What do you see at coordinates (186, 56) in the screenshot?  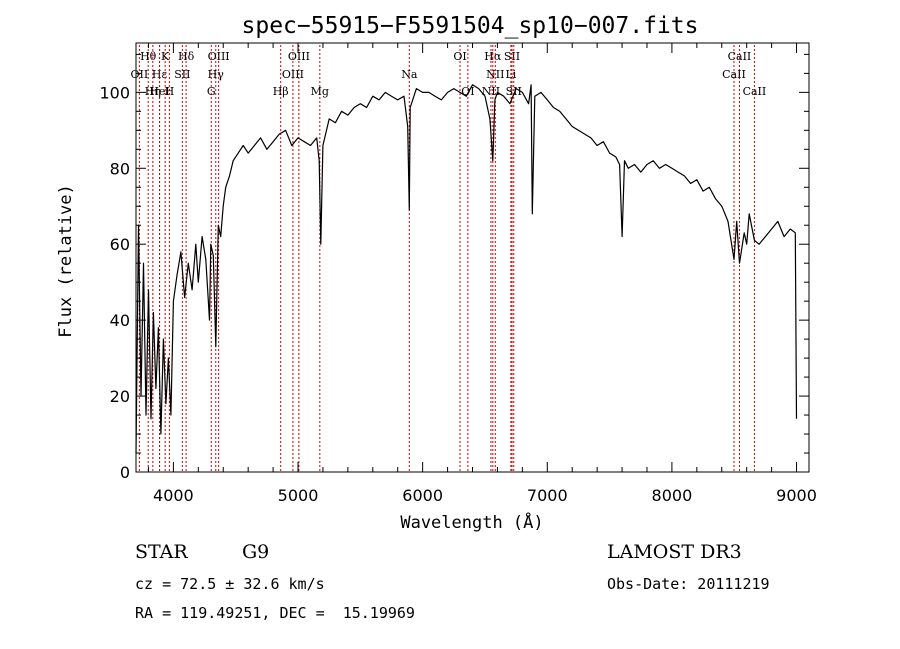 I see `marker-label: Hδ` at bounding box center [186, 56].